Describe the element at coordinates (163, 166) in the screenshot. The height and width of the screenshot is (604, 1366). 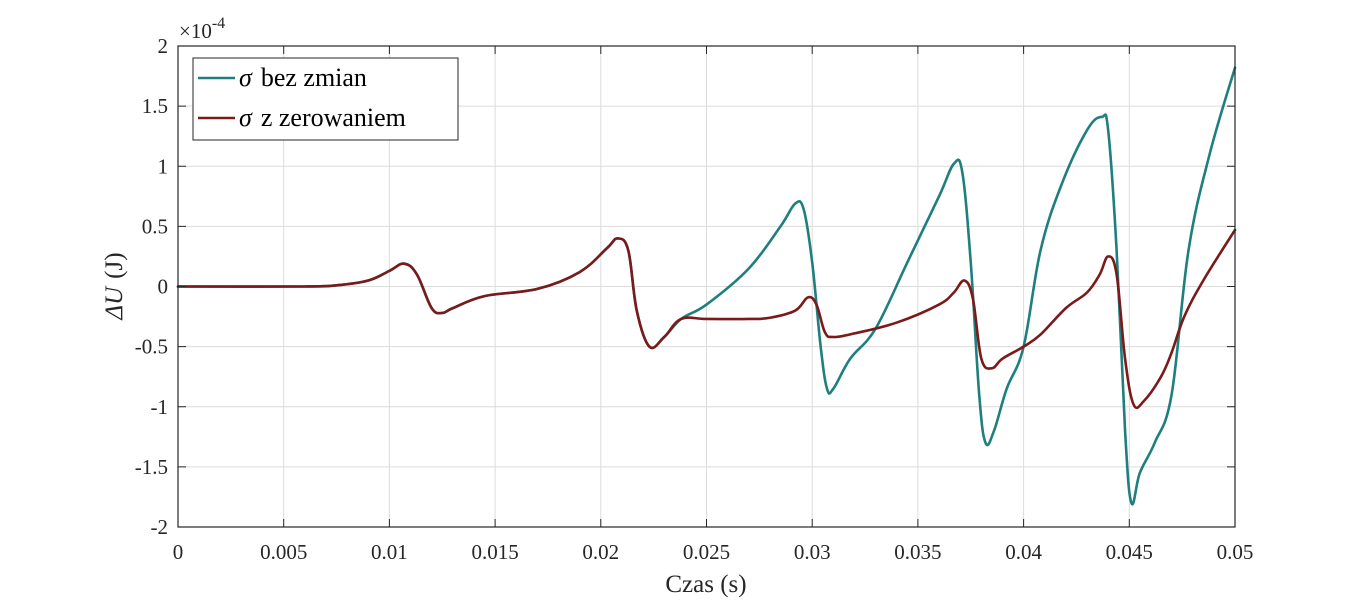
I see `y-tick-label: 1` at that location.